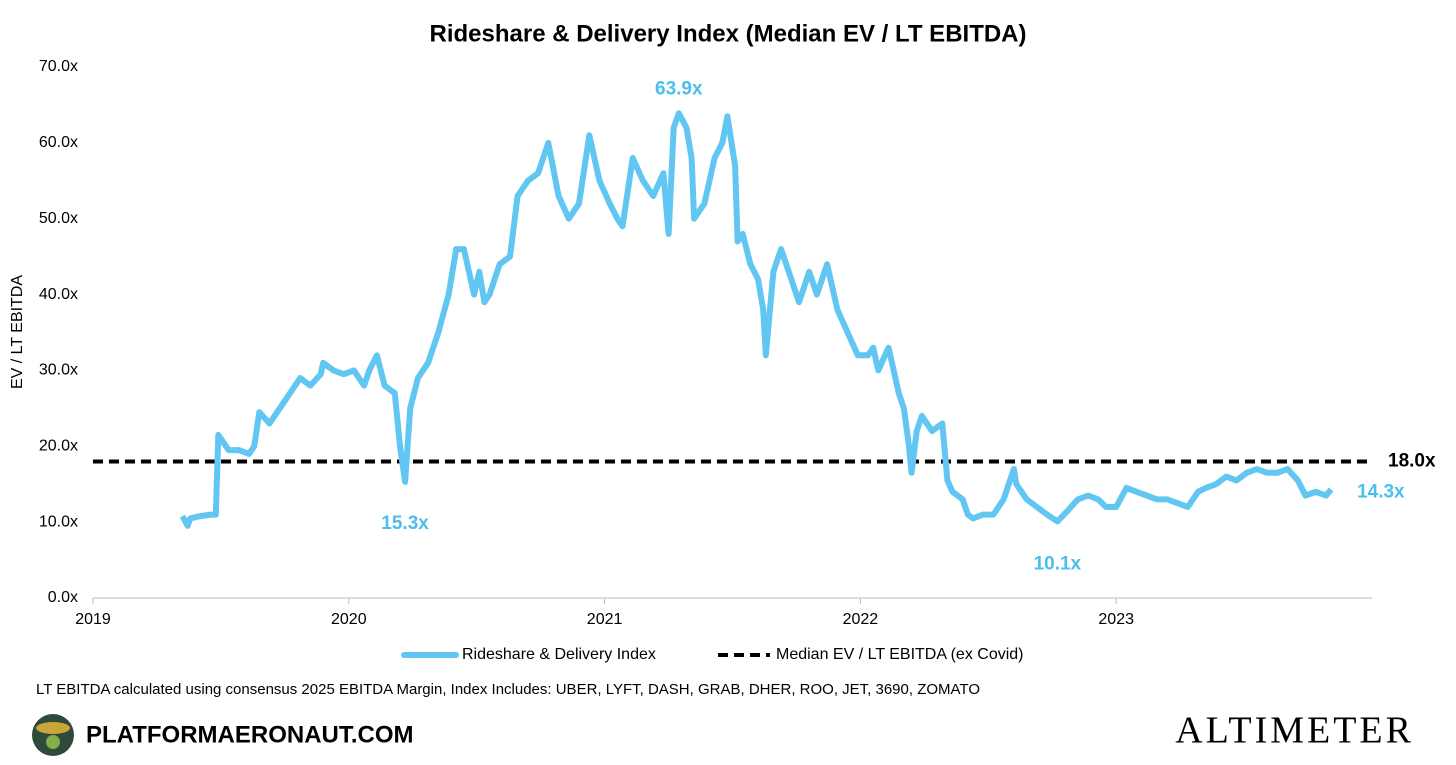 This screenshot has height=765, width=1456. I want to click on y-tick-label: 60.0x, so click(58, 142).